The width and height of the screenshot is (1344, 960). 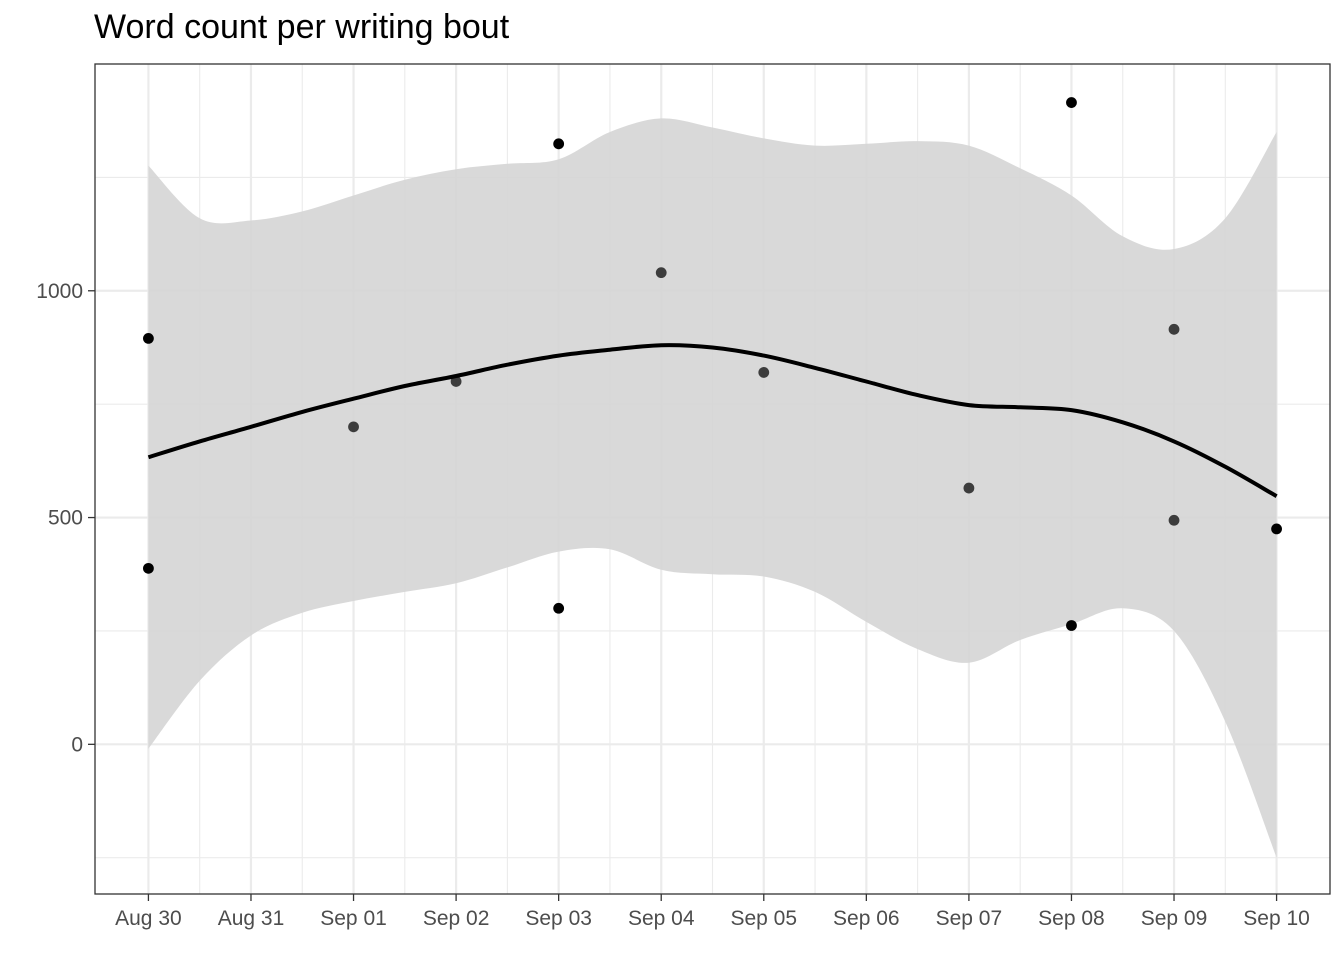 I want to click on x-tick-label: Sep 06, so click(x=866, y=918).